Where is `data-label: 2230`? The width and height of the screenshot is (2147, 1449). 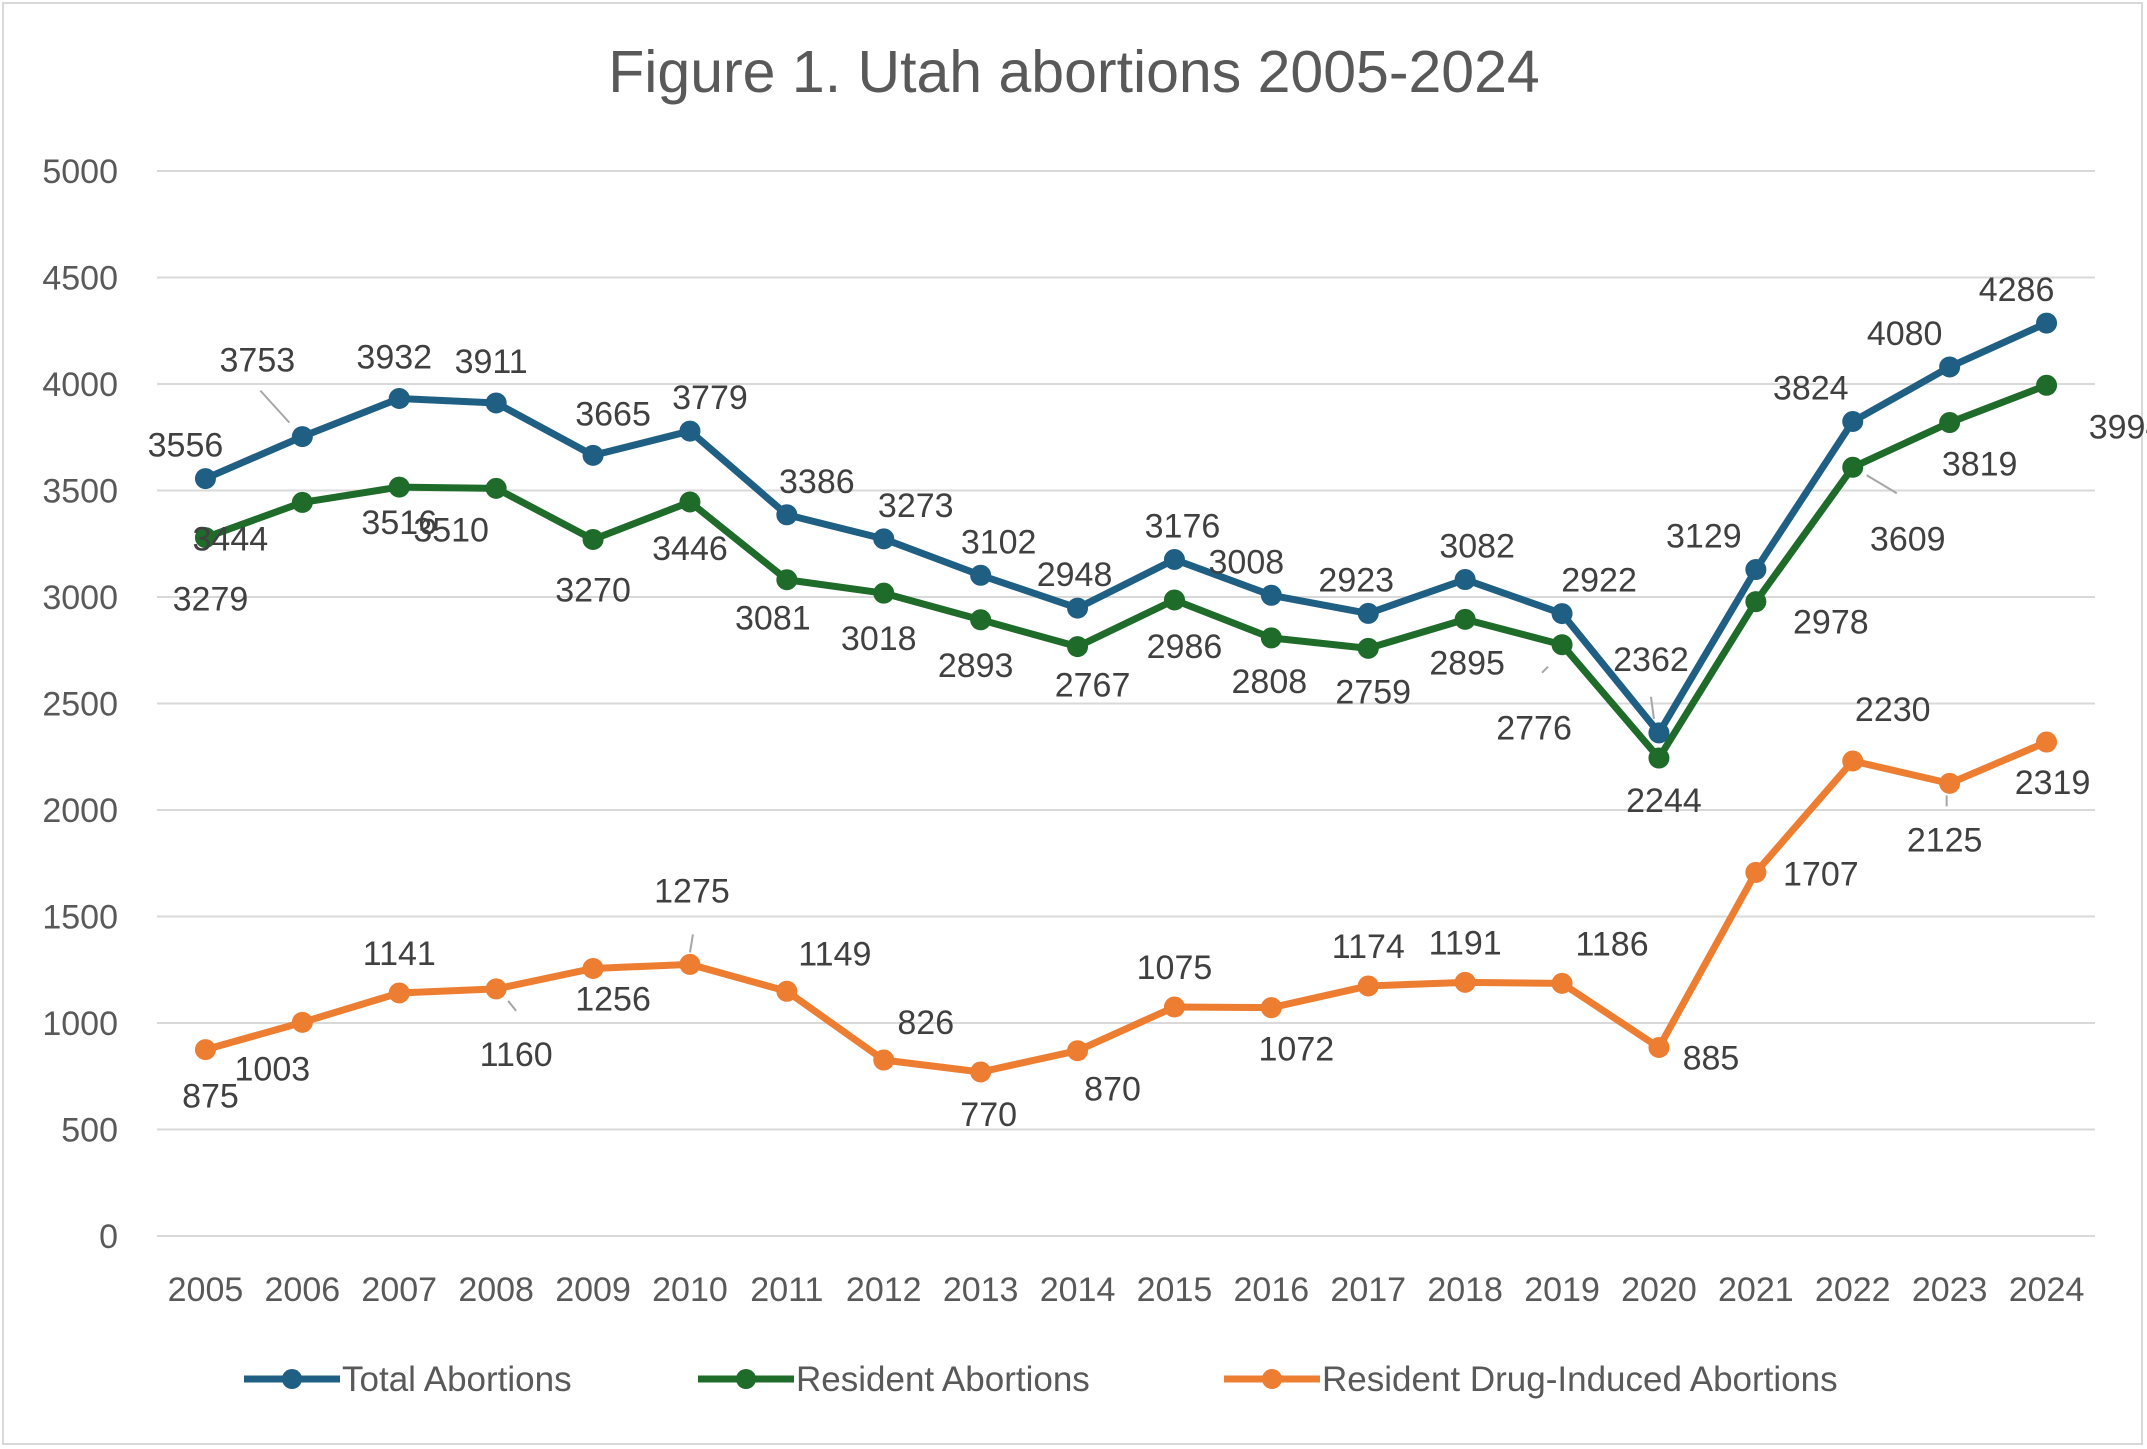
data-label: 2230 is located at coordinates (1893, 710).